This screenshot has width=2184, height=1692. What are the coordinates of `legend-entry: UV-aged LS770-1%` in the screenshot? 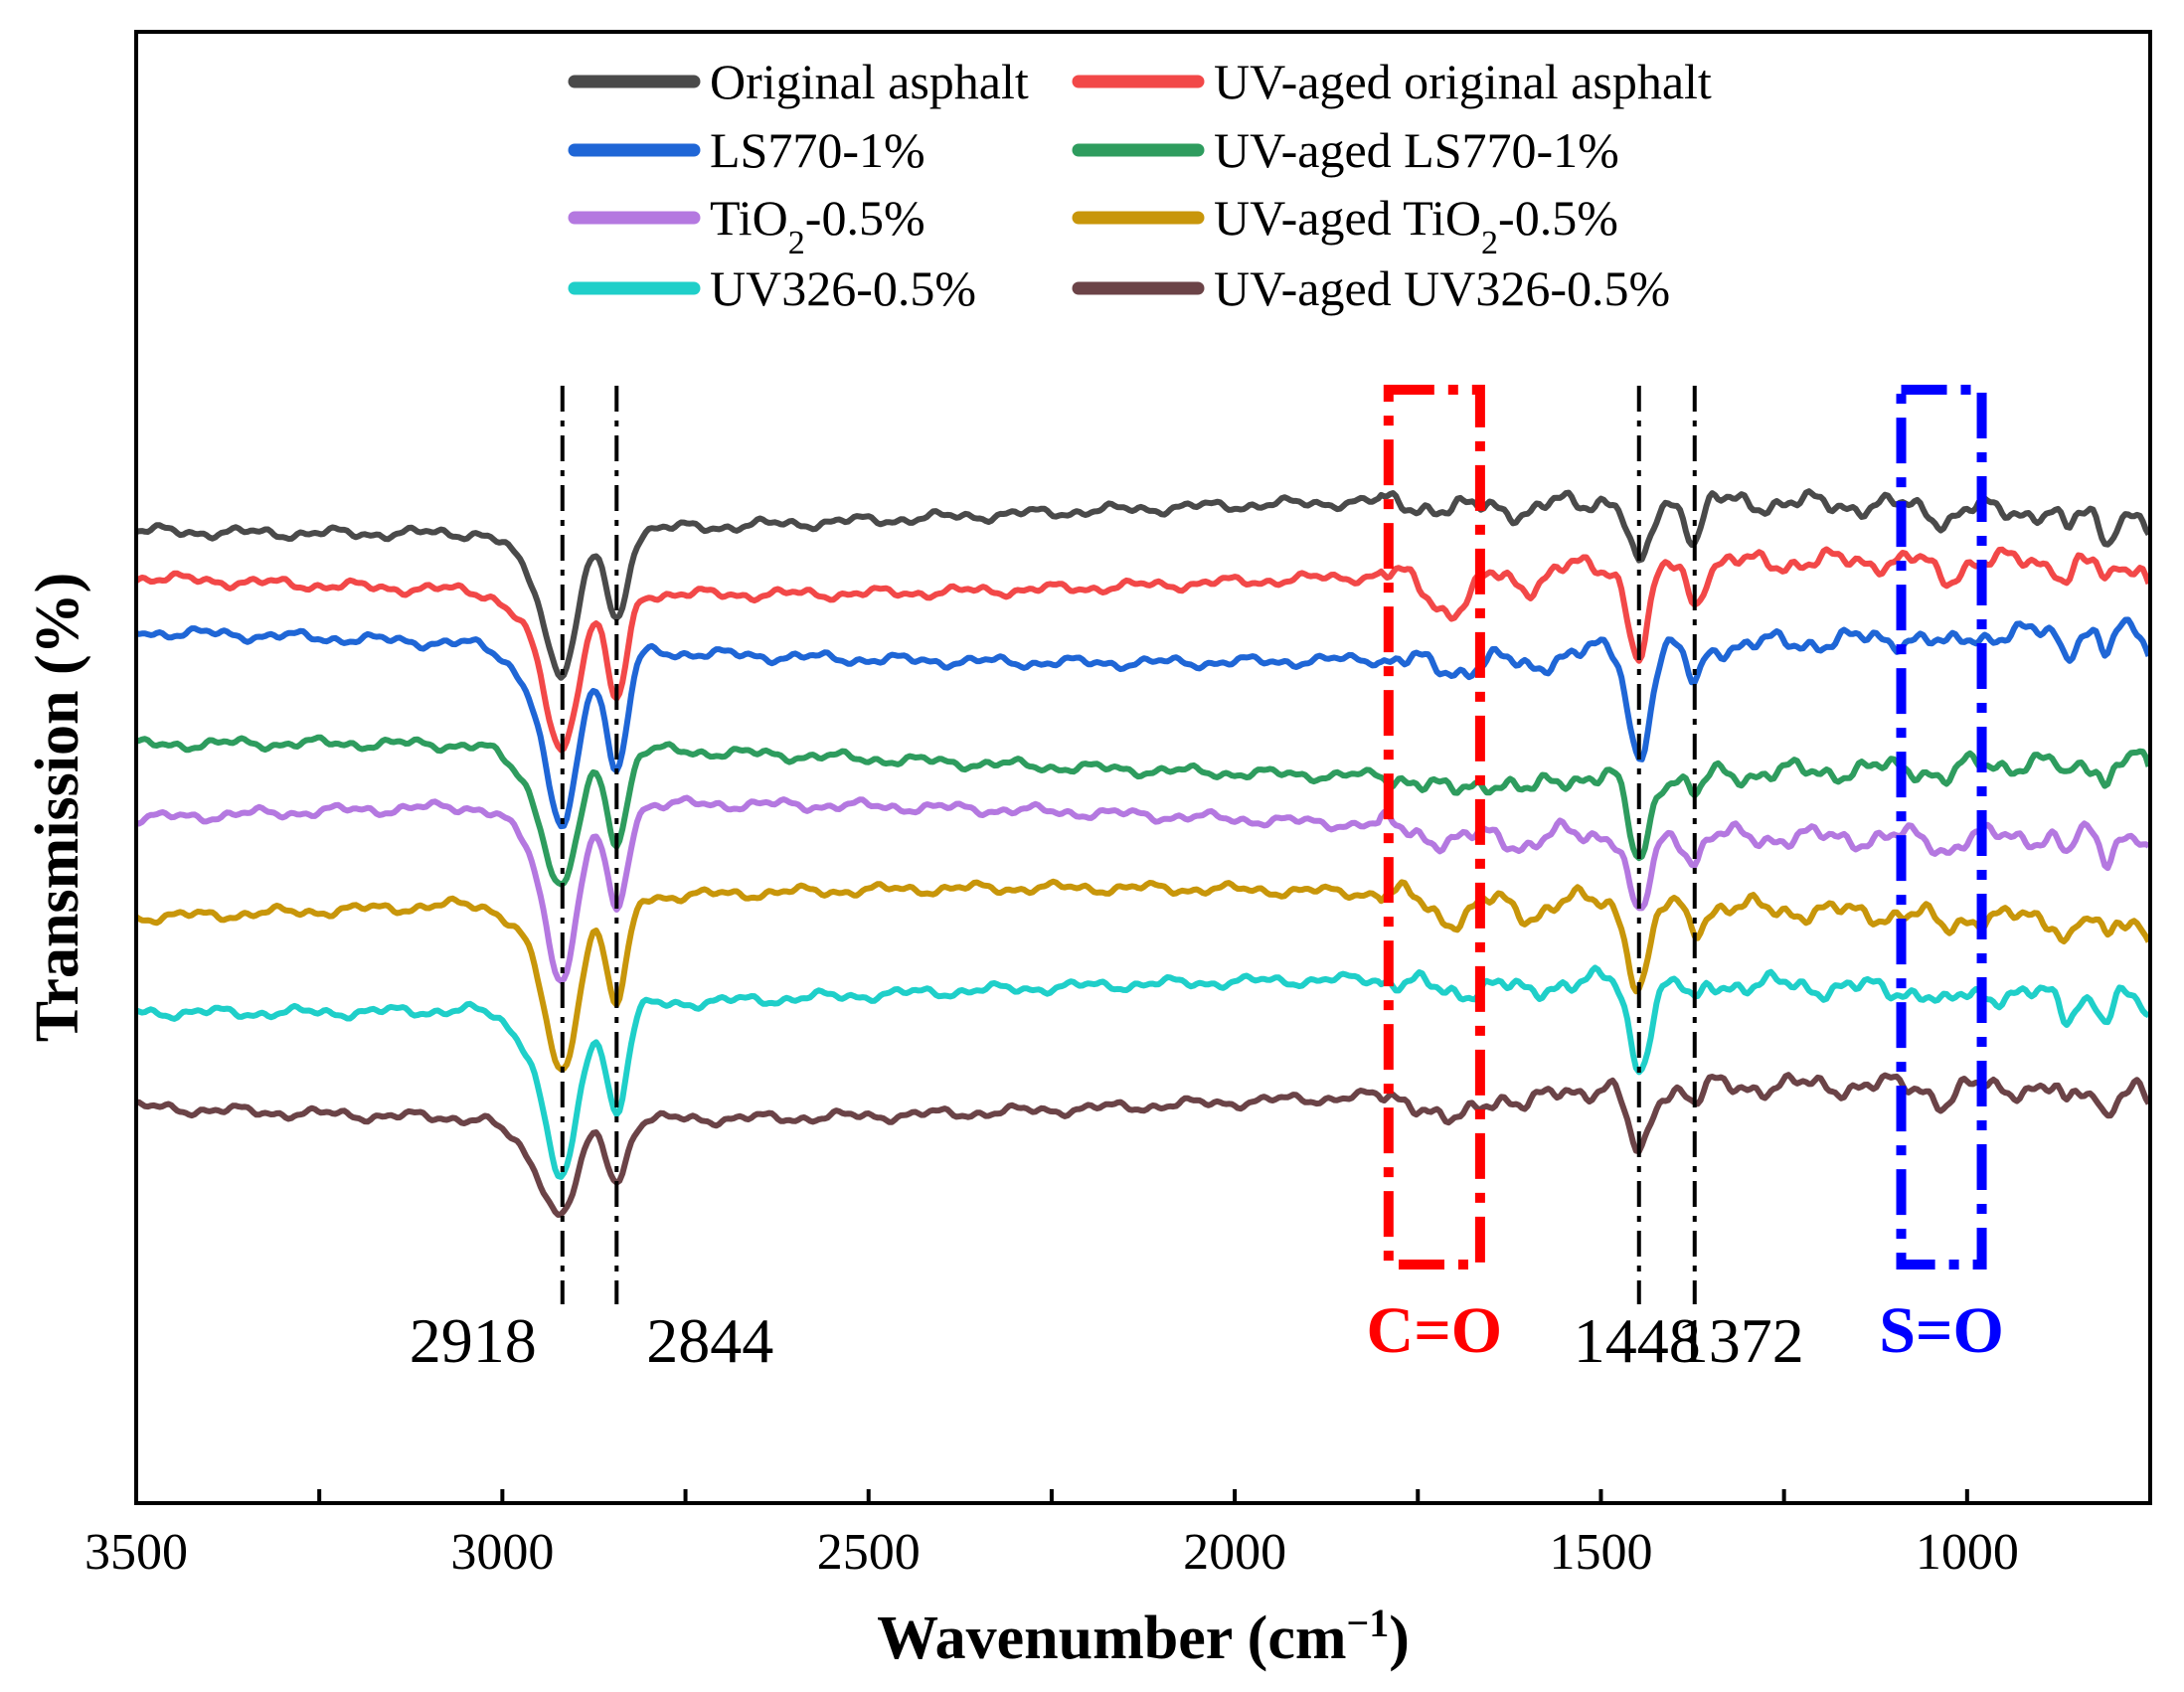 It's located at (1416, 150).